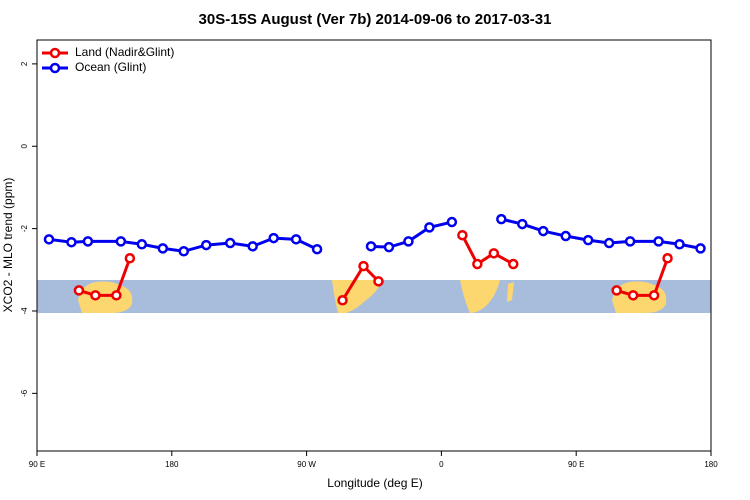 The height and width of the screenshot is (500, 750). Describe the element at coordinates (441, 464) in the screenshot. I see `x-tick-label: 0` at that location.